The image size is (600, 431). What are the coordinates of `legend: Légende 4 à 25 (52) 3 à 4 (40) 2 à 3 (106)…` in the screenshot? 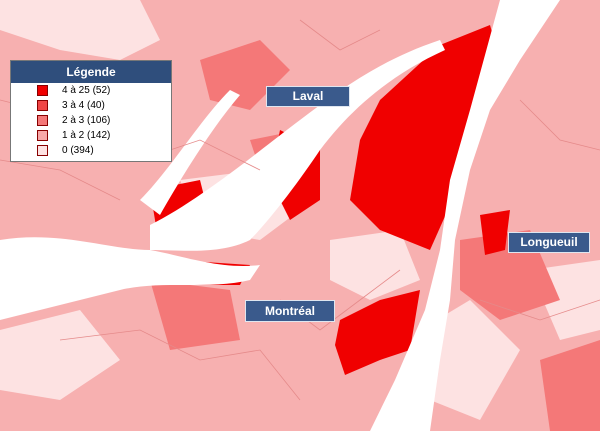 It's located at (91, 111).